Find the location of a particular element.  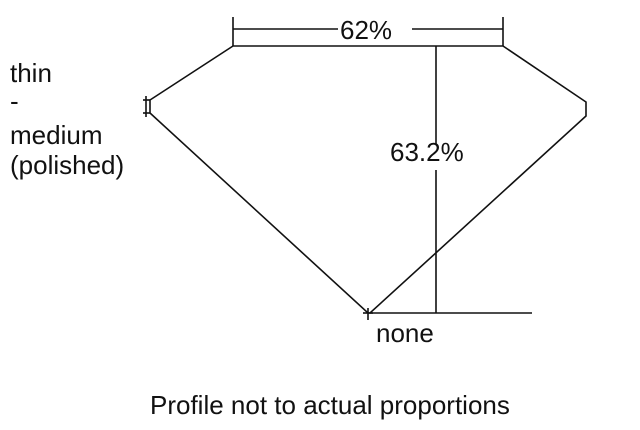

culet-label: none is located at coordinates (405, 333).